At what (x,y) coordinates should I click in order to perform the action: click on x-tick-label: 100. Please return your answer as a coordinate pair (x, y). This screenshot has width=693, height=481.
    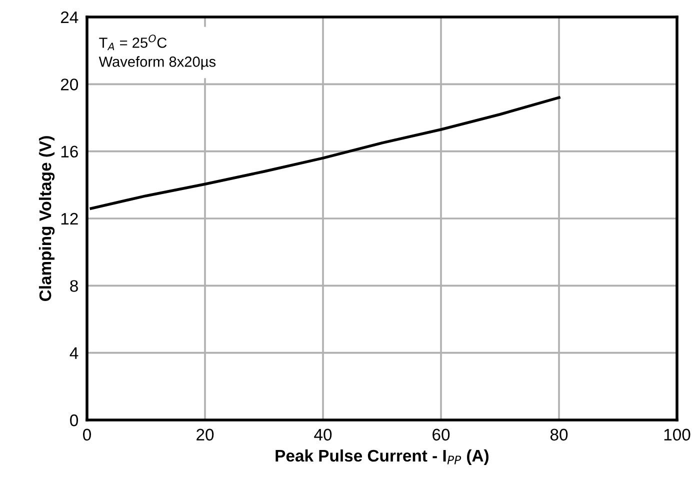
    Looking at the image, I should click on (677, 434).